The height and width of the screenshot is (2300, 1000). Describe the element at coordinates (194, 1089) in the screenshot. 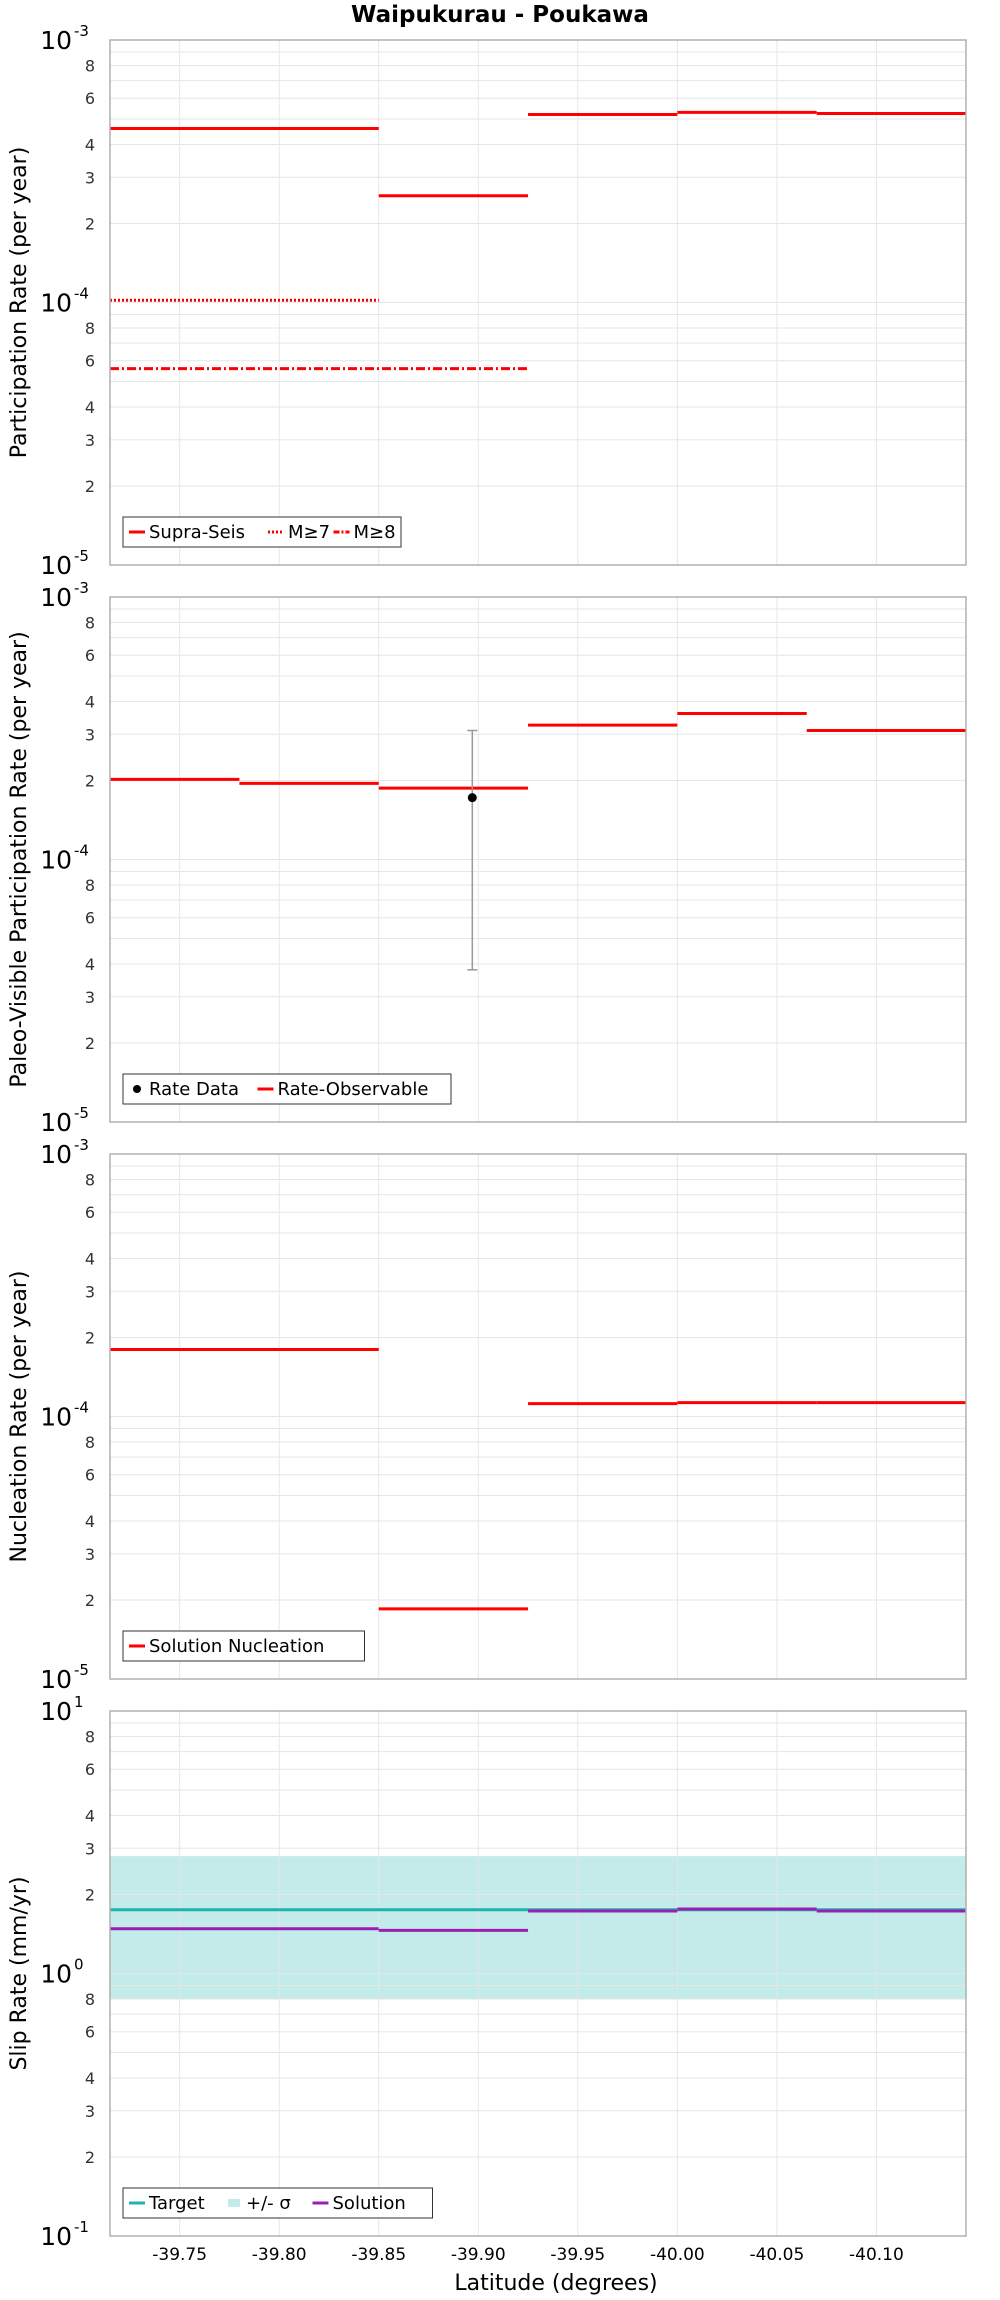

I see `legend-label: Rate Data` at that location.